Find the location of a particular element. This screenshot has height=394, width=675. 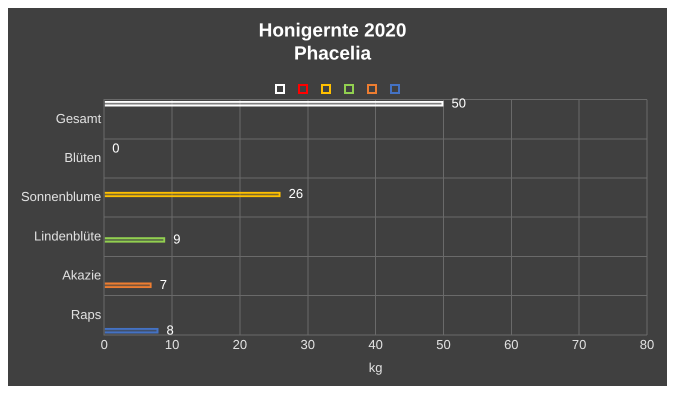

x-tick-label: 10 is located at coordinates (172, 344).